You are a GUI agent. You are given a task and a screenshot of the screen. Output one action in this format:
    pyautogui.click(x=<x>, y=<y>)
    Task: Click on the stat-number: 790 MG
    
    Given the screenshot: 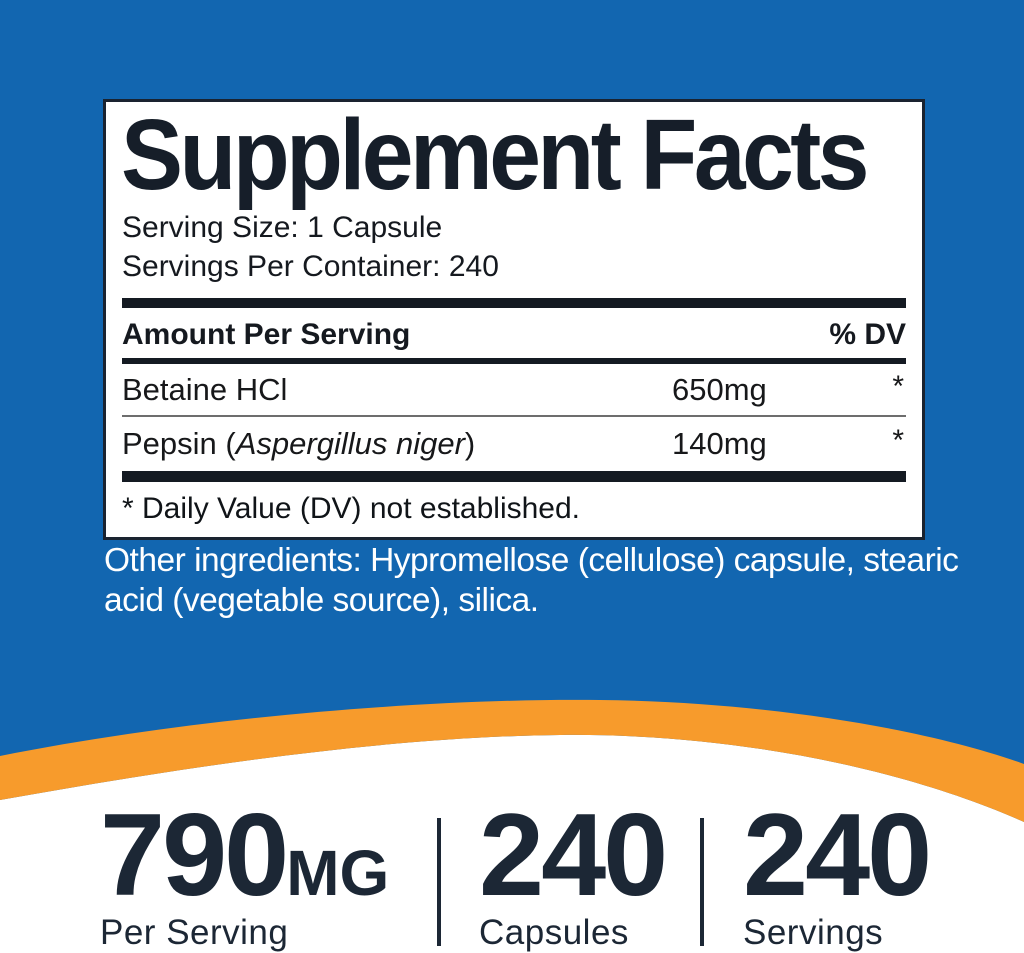 What is the action you would take?
    pyautogui.click(x=245, y=854)
    